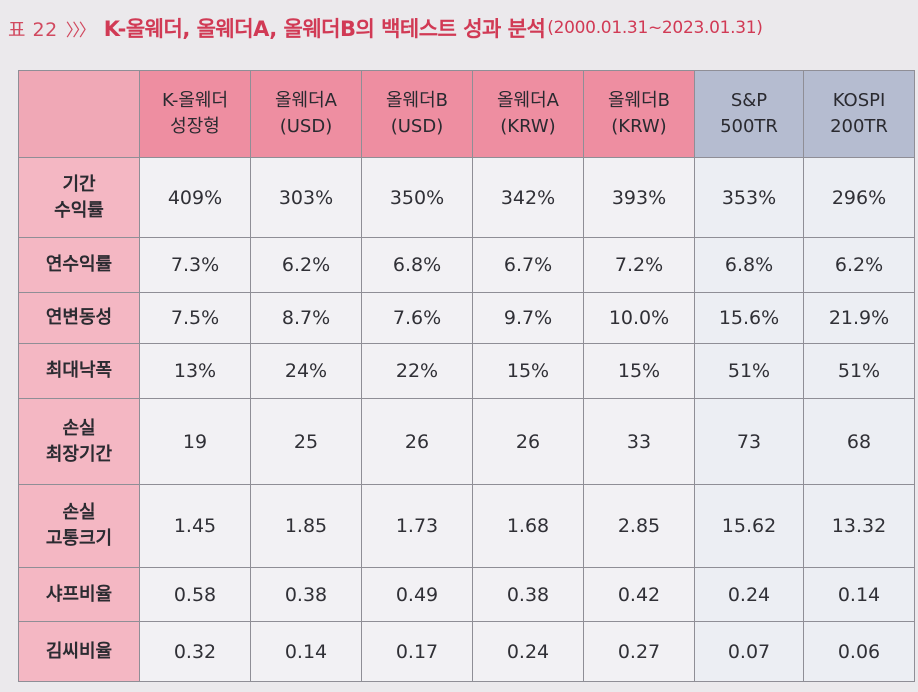 The height and width of the screenshot is (692, 918). I want to click on table-cell: 13.32, so click(859, 526).